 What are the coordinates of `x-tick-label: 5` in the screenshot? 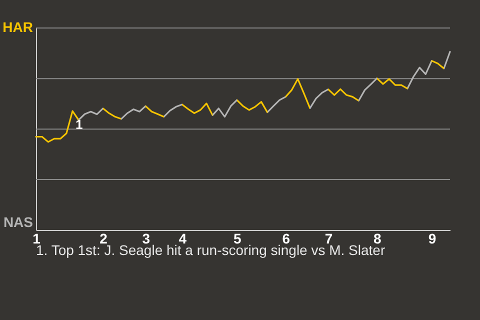 It's located at (238, 238).